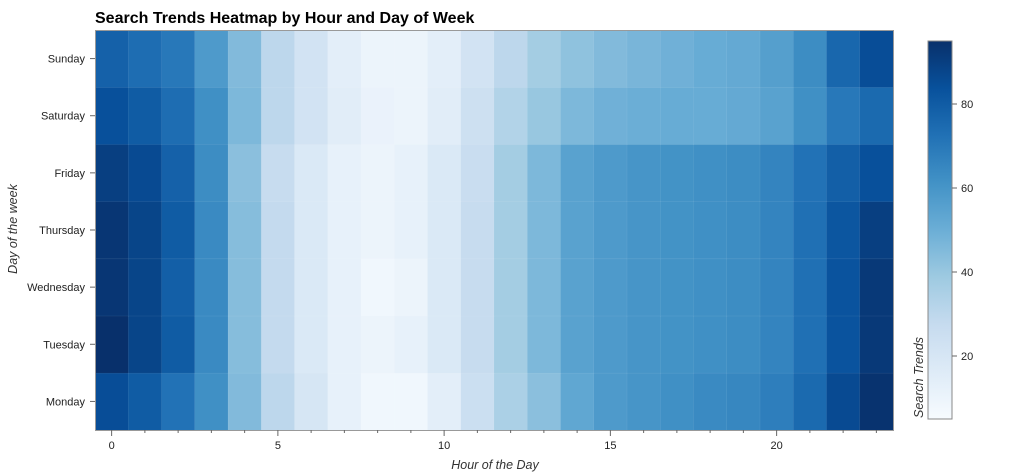 This screenshot has height=475, width=1015. Describe the element at coordinates (13, 228) in the screenshot. I see `y-axis-label: Day of the week` at that location.